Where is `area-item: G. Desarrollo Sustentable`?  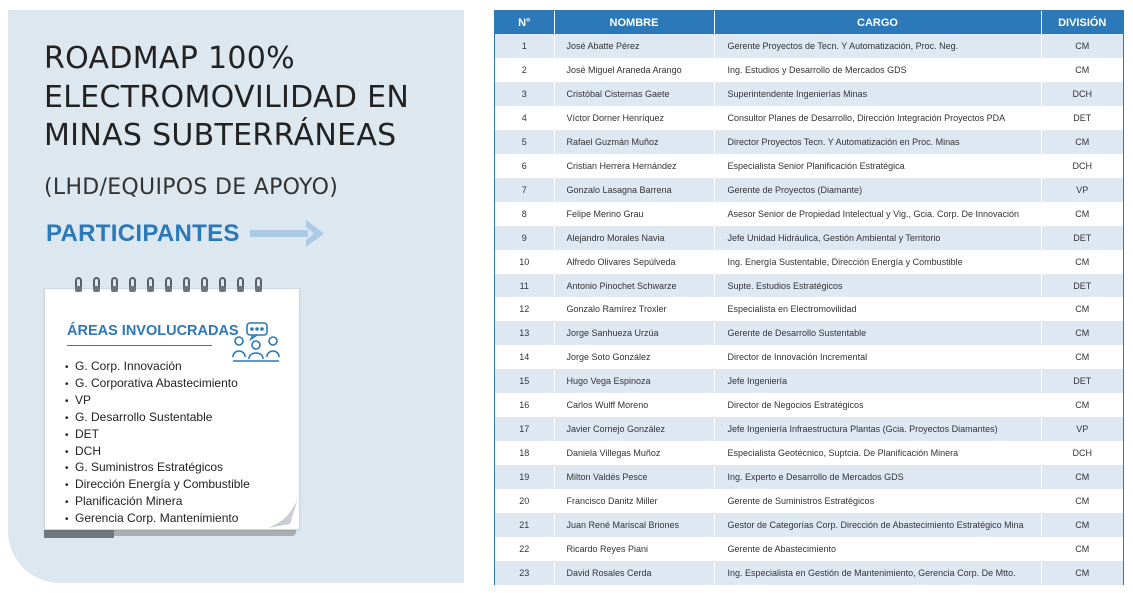
area-item: G. Desarrollo Sustentable is located at coordinates (157, 418).